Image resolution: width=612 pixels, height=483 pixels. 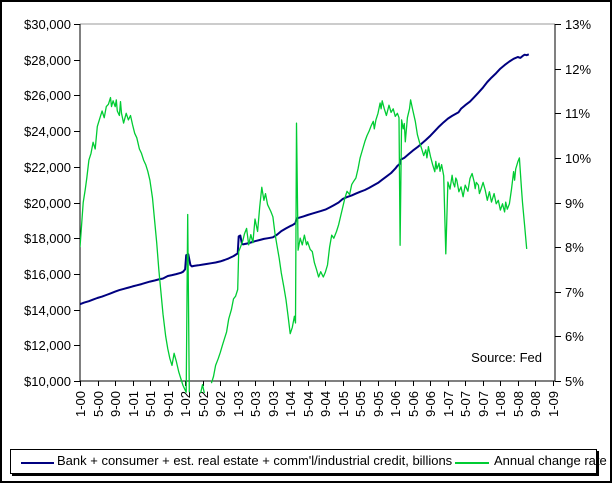 What do you see at coordinates (483, 404) in the screenshot?
I see `x-axis-tick-label: 9-07` at bounding box center [483, 404].